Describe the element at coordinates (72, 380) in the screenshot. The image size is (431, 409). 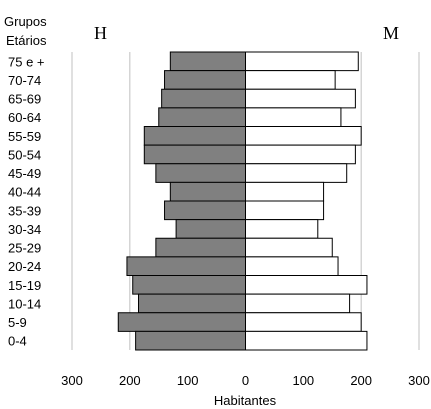
I see `x-tick-label-0: 300` at that location.